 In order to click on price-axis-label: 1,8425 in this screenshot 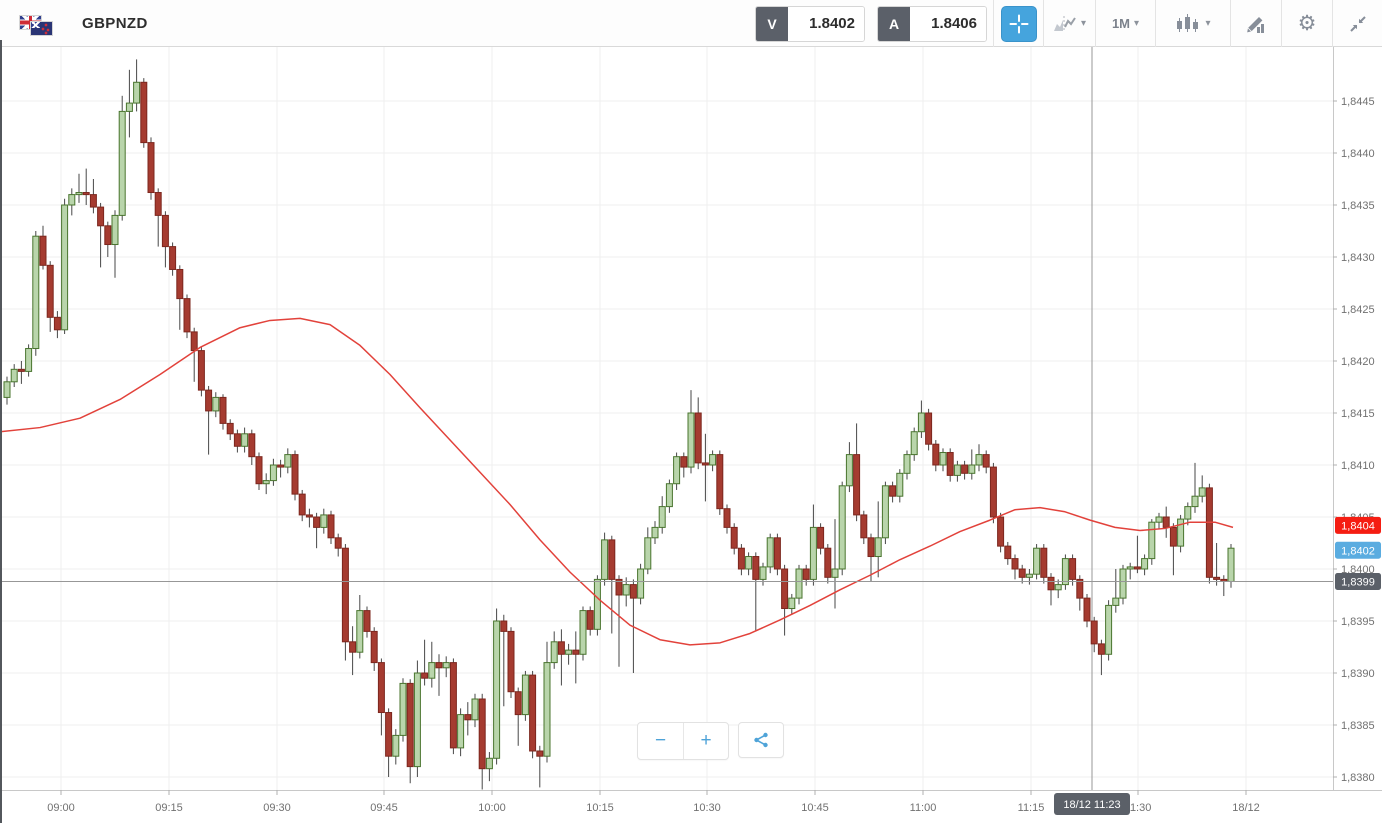, I will do `click(1358, 310)`.